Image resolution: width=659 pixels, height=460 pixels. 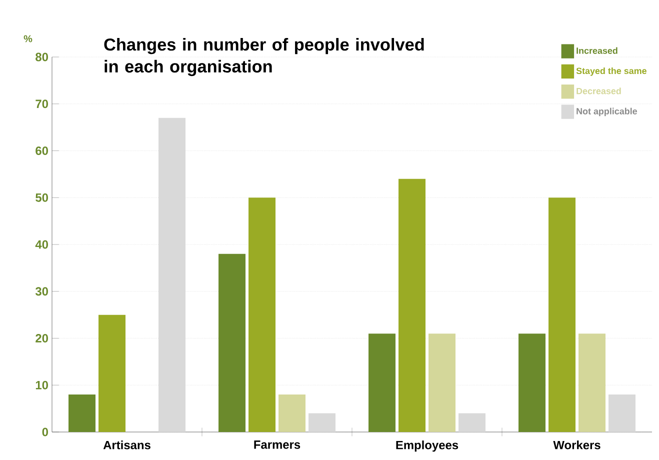 What do you see at coordinates (576, 445) in the screenshot?
I see `x-tick-label: Workers` at bounding box center [576, 445].